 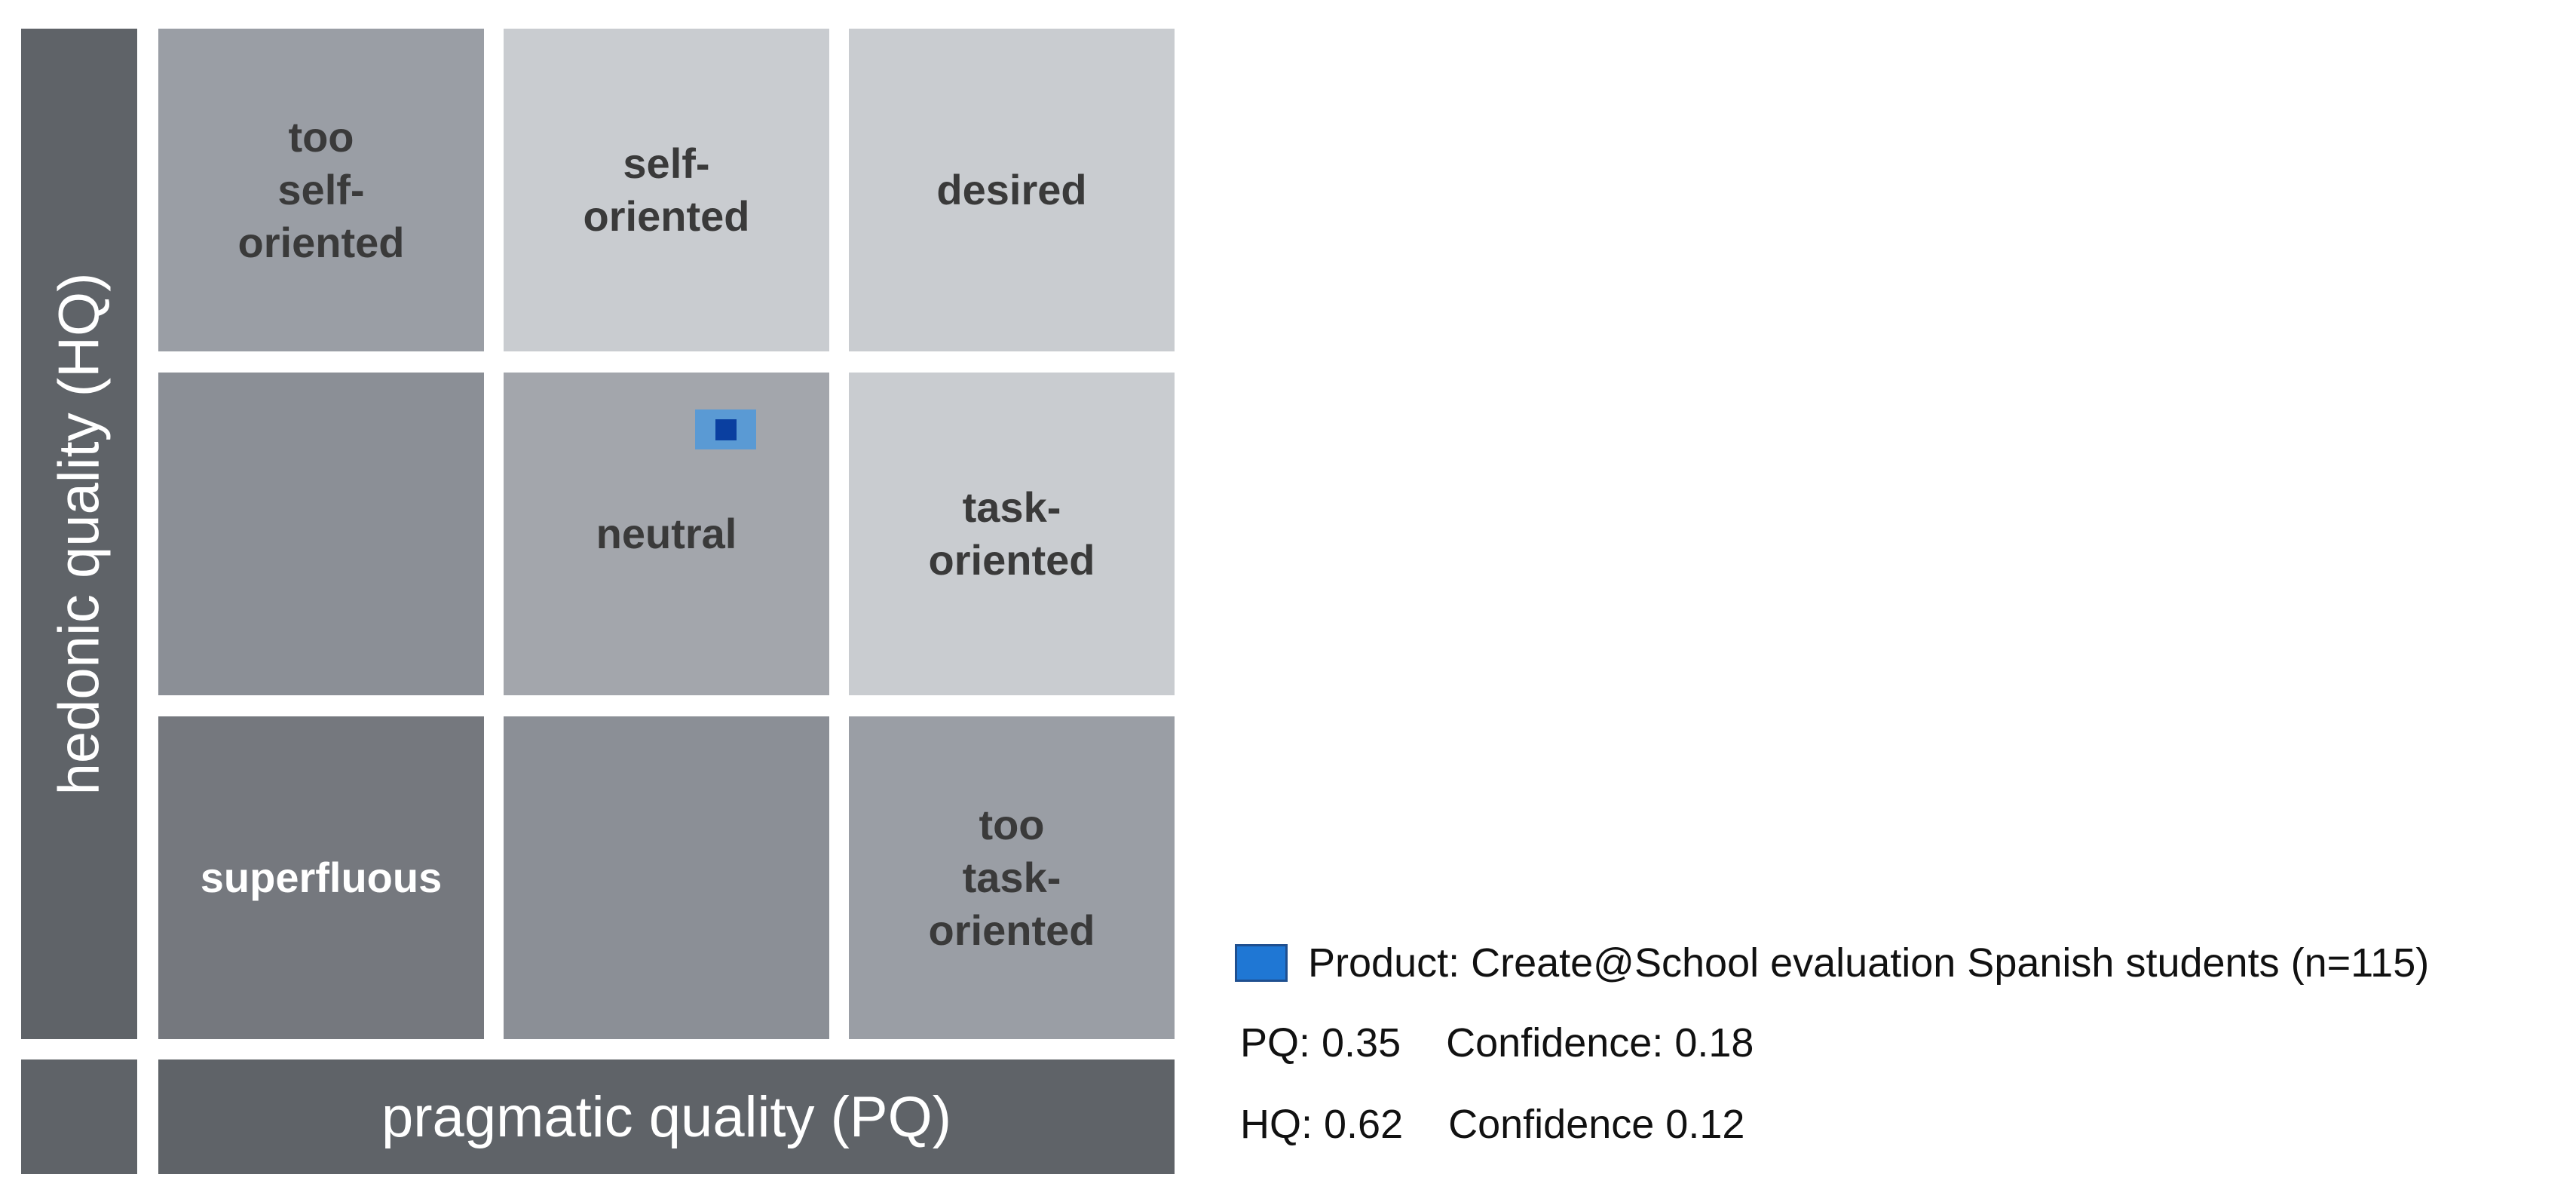 What do you see at coordinates (1497, 1043) in the screenshot?
I see `legend-pq: PQ: 0.35 Confidence: 0.18` at bounding box center [1497, 1043].